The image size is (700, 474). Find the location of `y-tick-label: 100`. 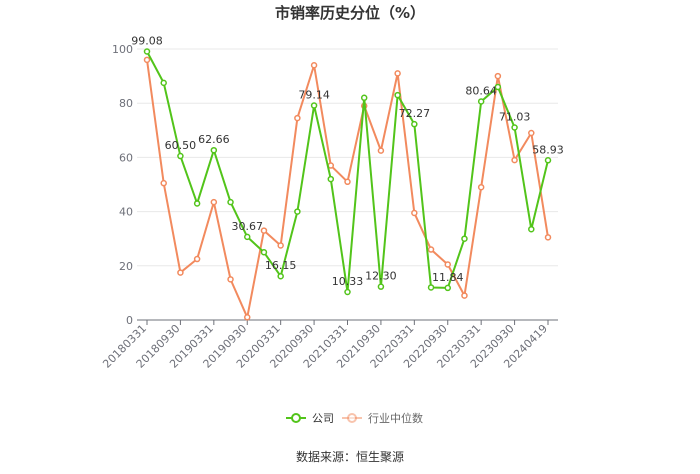

y-tick-label: 100 is located at coordinates (122, 49).